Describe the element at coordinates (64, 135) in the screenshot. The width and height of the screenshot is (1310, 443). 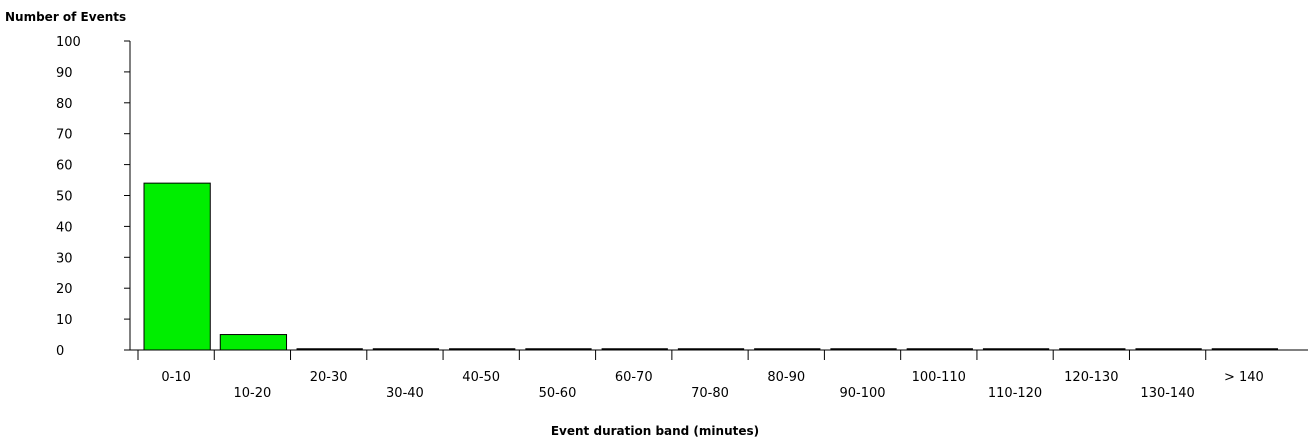
I see `y-tick-label: 70` at that location.